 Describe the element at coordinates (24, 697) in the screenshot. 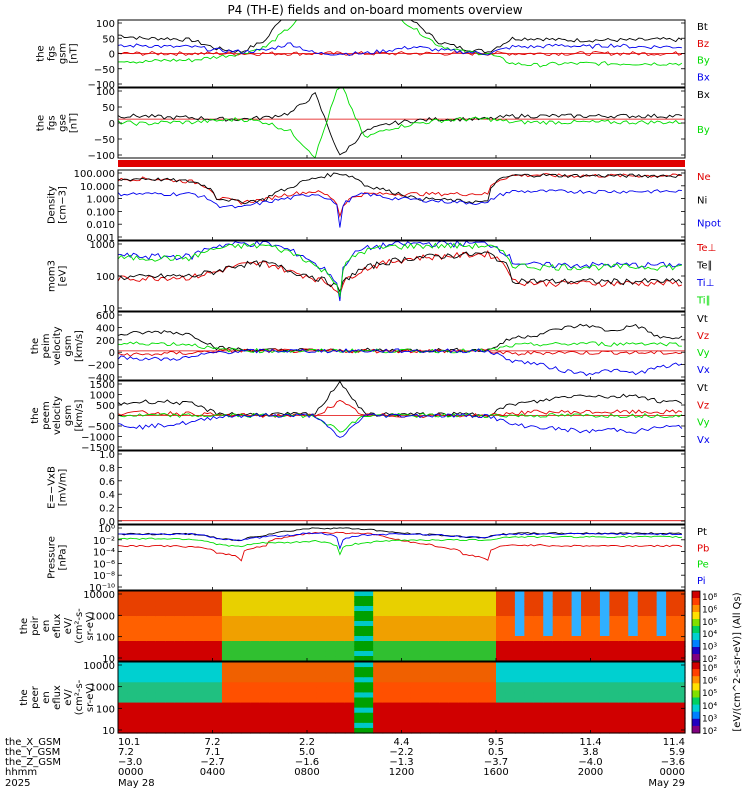

I see `y-axis-label: the` at that location.